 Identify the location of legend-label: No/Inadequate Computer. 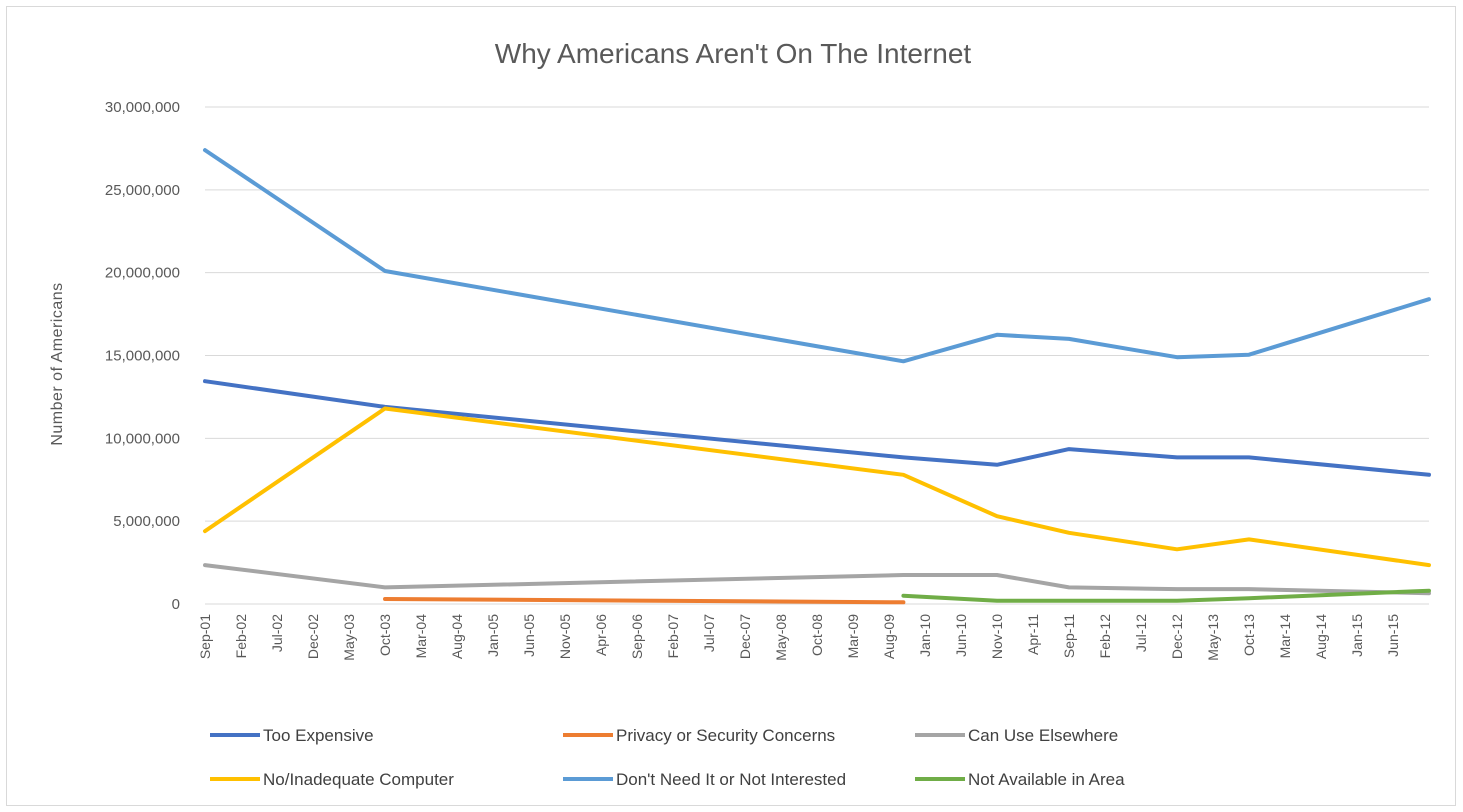
(358, 779).